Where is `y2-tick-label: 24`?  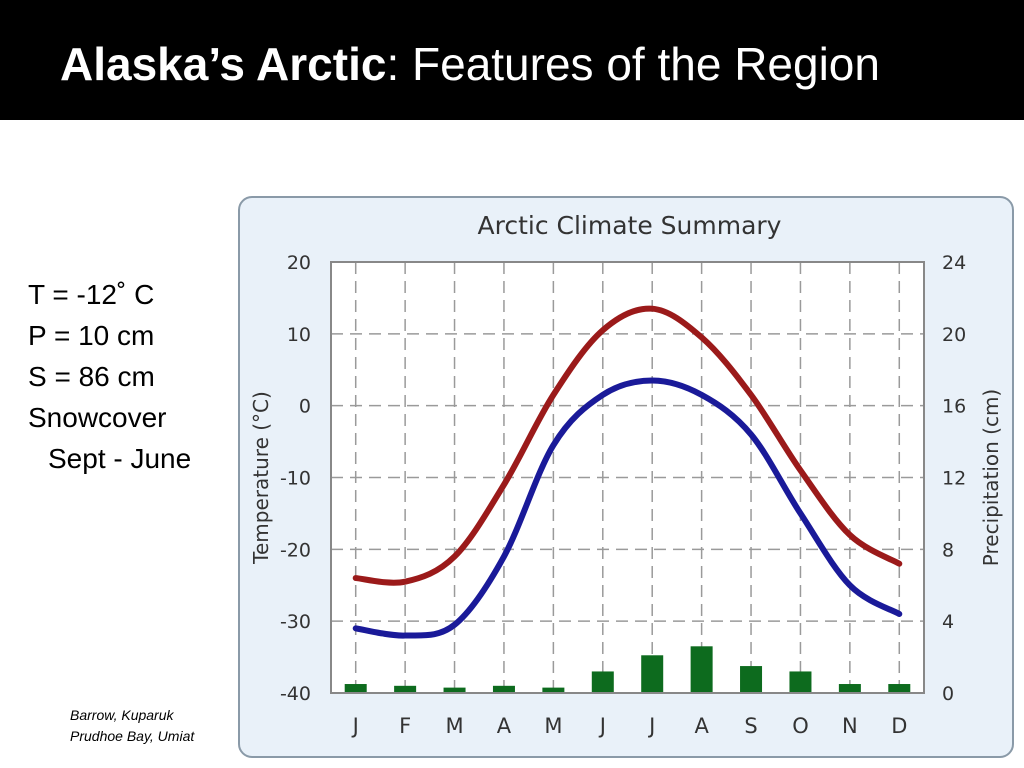 y2-tick-label: 24 is located at coordinates (954, 263).